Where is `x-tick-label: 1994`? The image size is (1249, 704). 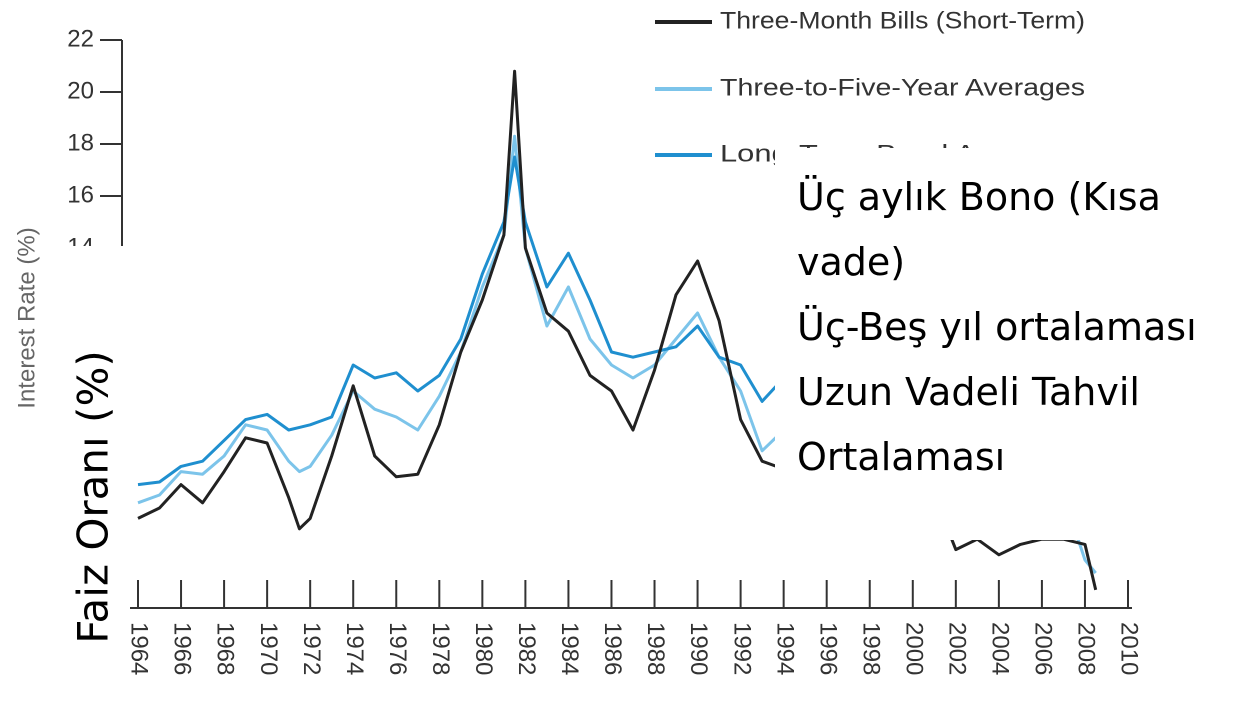 x-tick-label: 1994 is located at coordinates (784, 648).